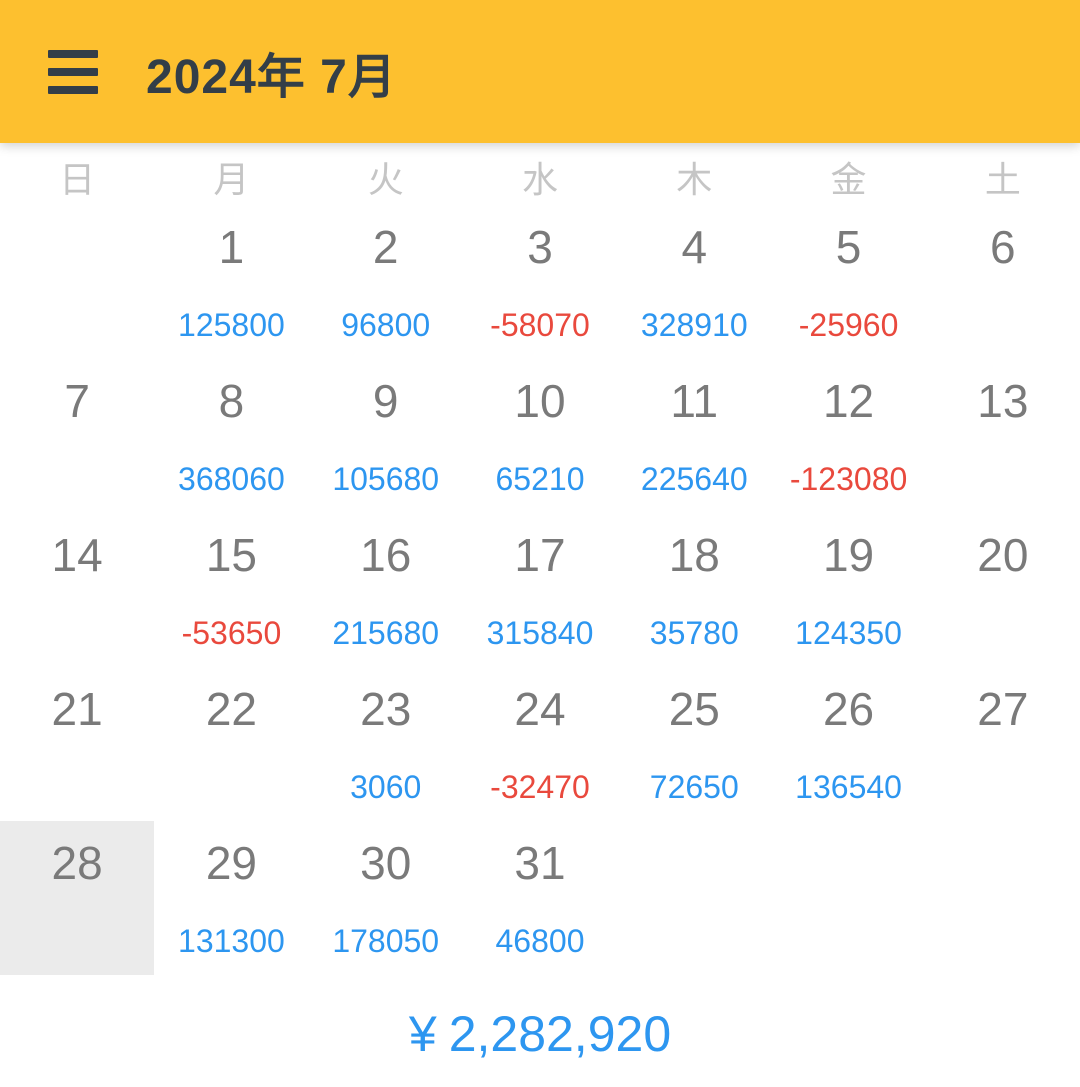  I want to click on day-amount: -25960, so click(848, 325).